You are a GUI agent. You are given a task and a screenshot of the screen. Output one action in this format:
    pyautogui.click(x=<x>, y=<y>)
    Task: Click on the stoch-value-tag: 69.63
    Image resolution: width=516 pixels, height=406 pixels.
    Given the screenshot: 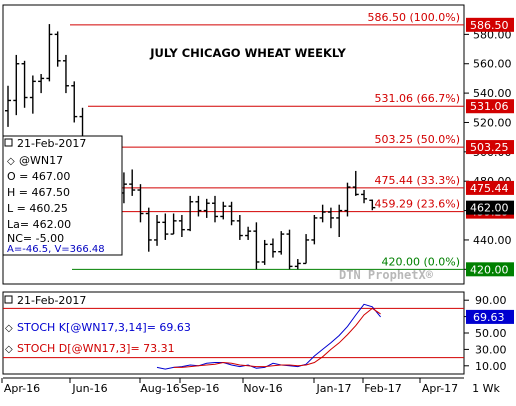 What is the action you would take?
    pyautogui.click(x=490, y=316)
    